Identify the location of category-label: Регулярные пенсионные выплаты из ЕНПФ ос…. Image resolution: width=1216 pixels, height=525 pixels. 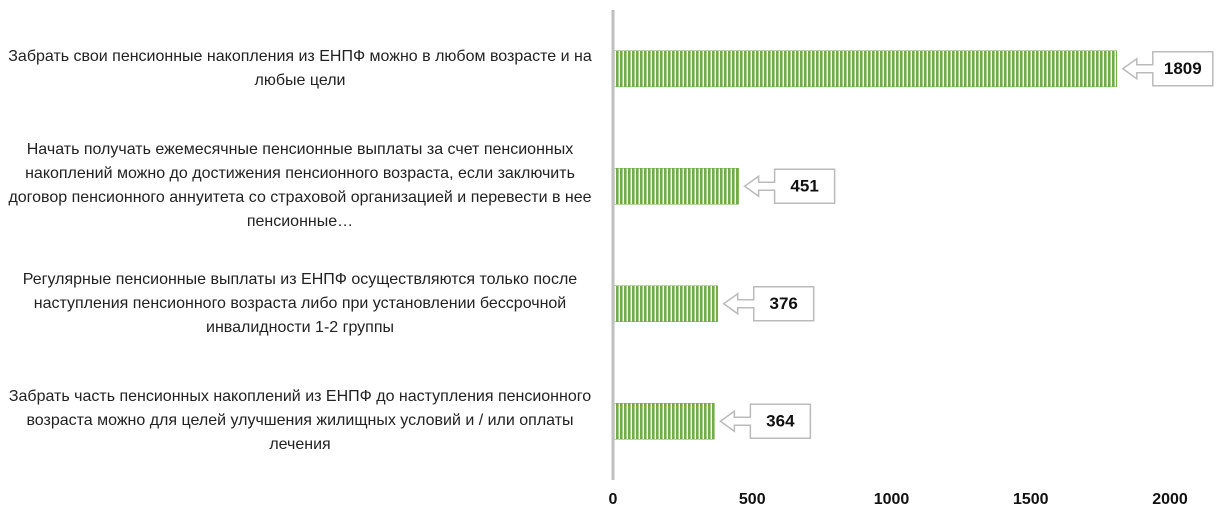
(300, 303).